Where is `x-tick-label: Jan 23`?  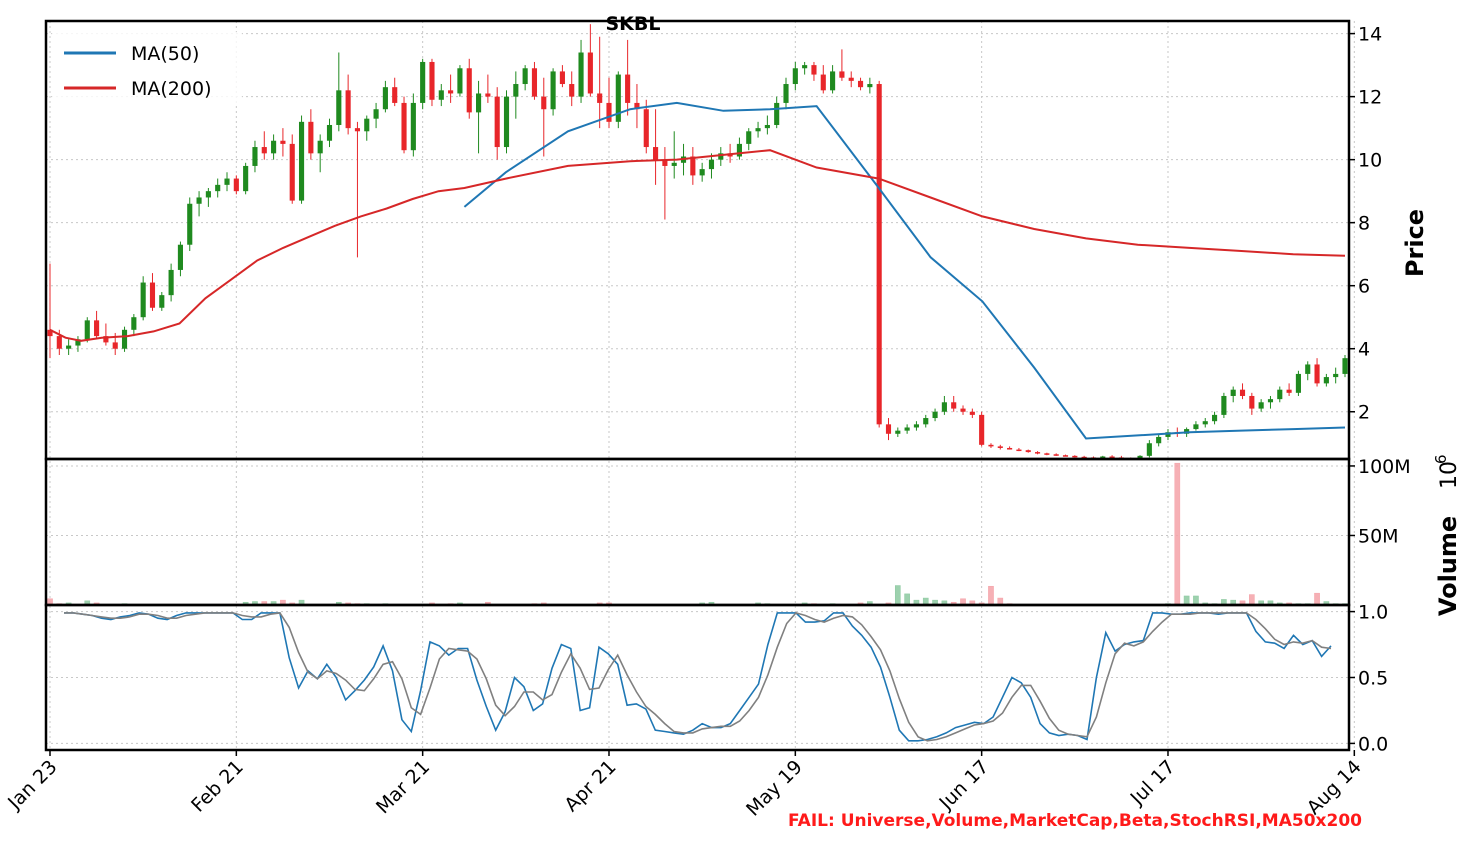
x-tick-label: Jan 23 is located at coordinates (32, 785).